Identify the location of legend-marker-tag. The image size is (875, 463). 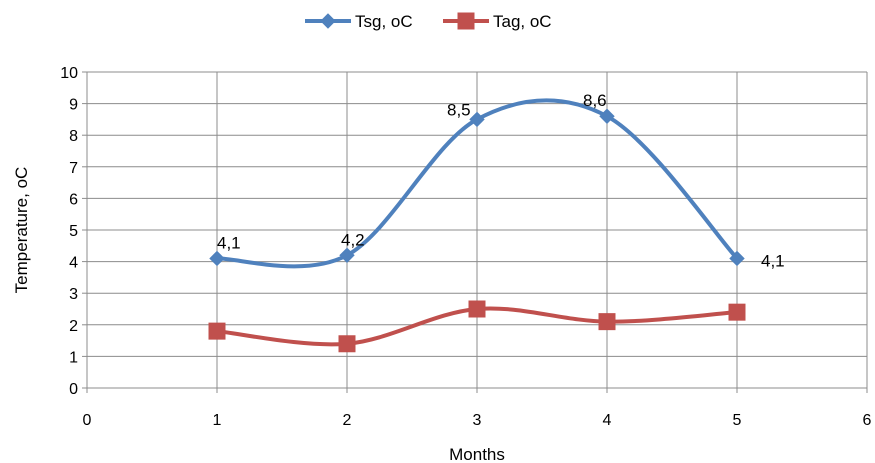
(466, 21).